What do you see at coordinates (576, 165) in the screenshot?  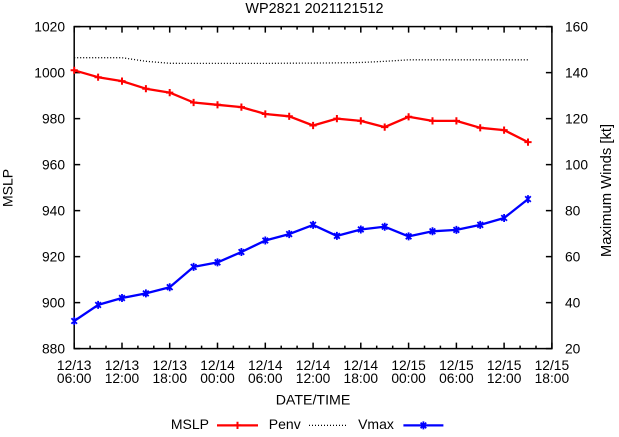 I see `svg-text: 100` at bounding box center [576, 165].